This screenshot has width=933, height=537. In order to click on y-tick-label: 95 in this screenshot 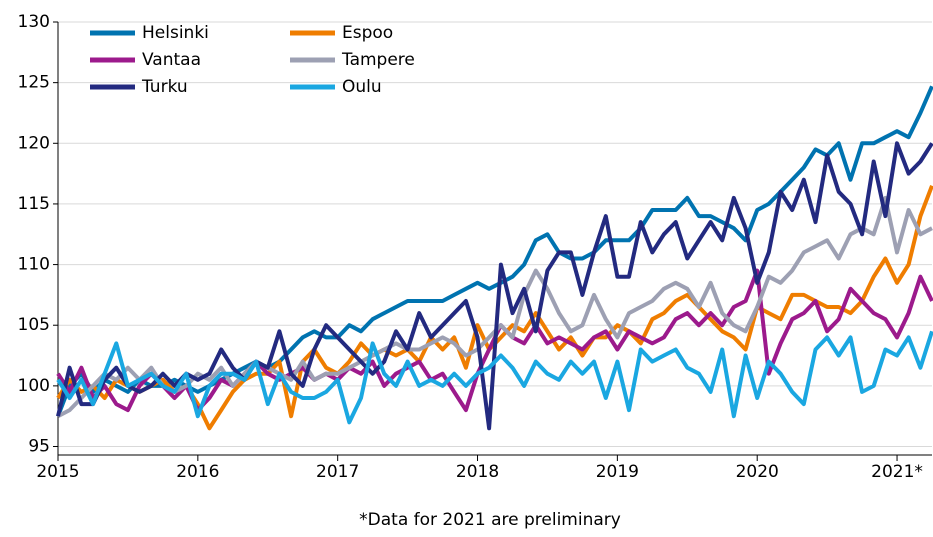, I will do `click(39, 447)`.